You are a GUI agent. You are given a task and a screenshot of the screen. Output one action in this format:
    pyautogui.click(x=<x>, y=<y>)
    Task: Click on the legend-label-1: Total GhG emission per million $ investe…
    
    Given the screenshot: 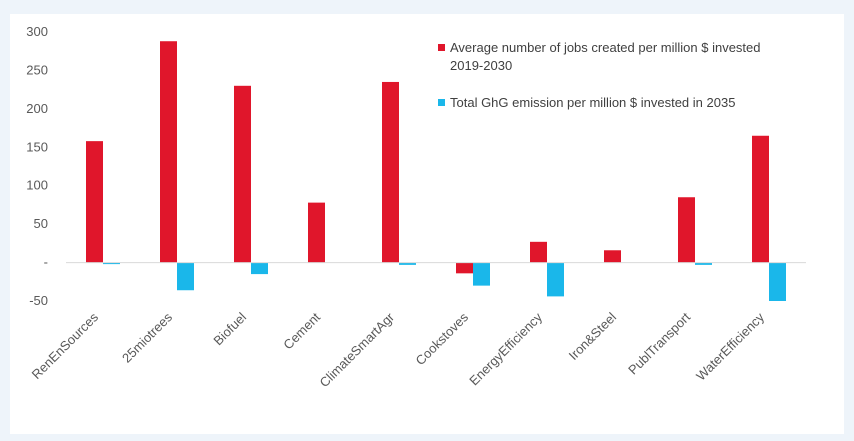 What is the action you would take?
    pyautogui.click(x=592, y=102)
    